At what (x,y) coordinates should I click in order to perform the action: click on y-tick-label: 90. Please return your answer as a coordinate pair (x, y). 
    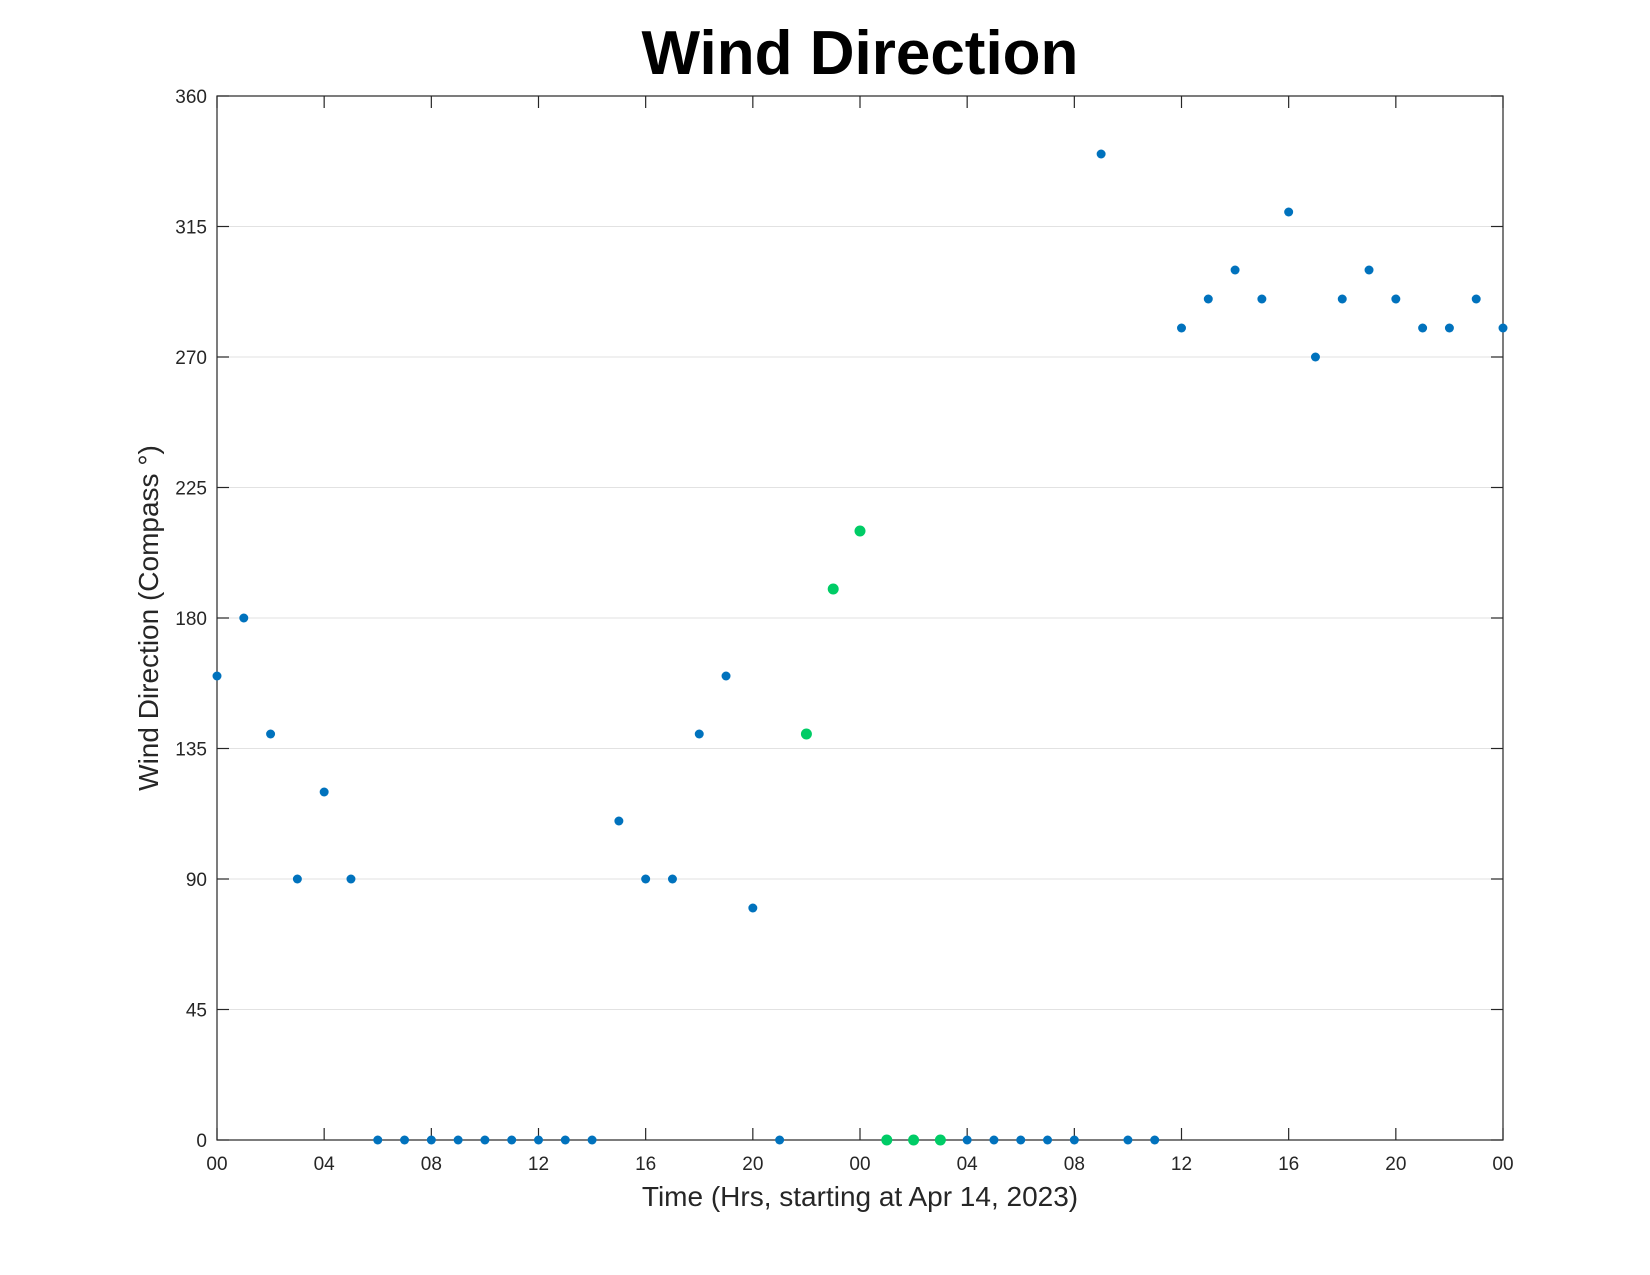
    Looking at the image, I should click on (196, 880).